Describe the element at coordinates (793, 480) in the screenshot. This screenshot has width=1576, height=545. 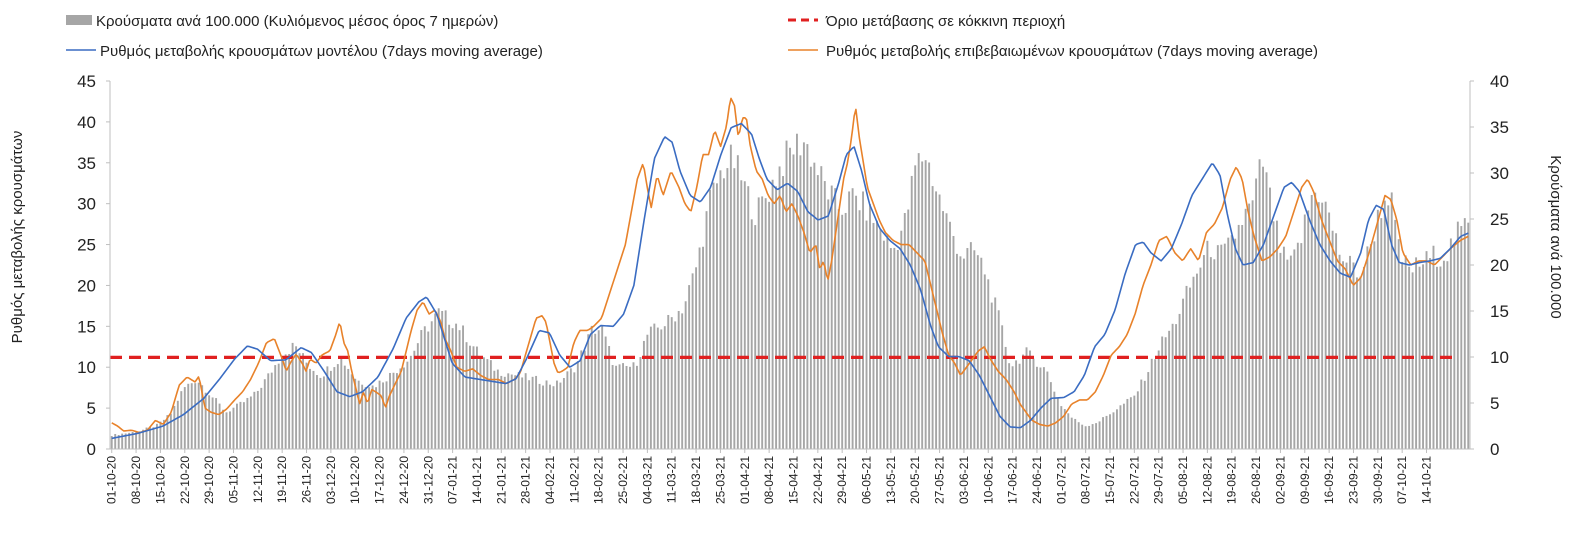
I see `x-tick-label: 15-04-21` at that location.